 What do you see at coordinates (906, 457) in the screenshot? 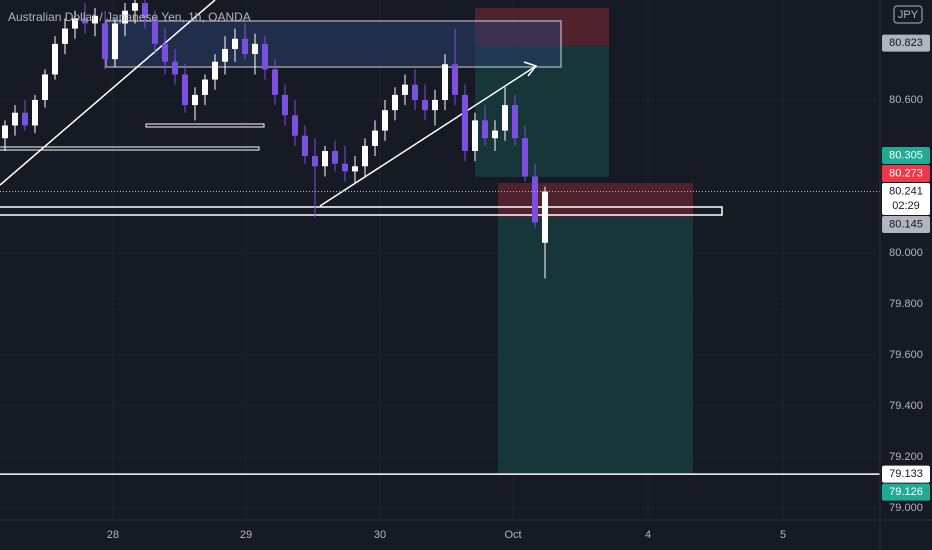
I see `y-tick-label: 79.200` at bounding box center [906, 457].